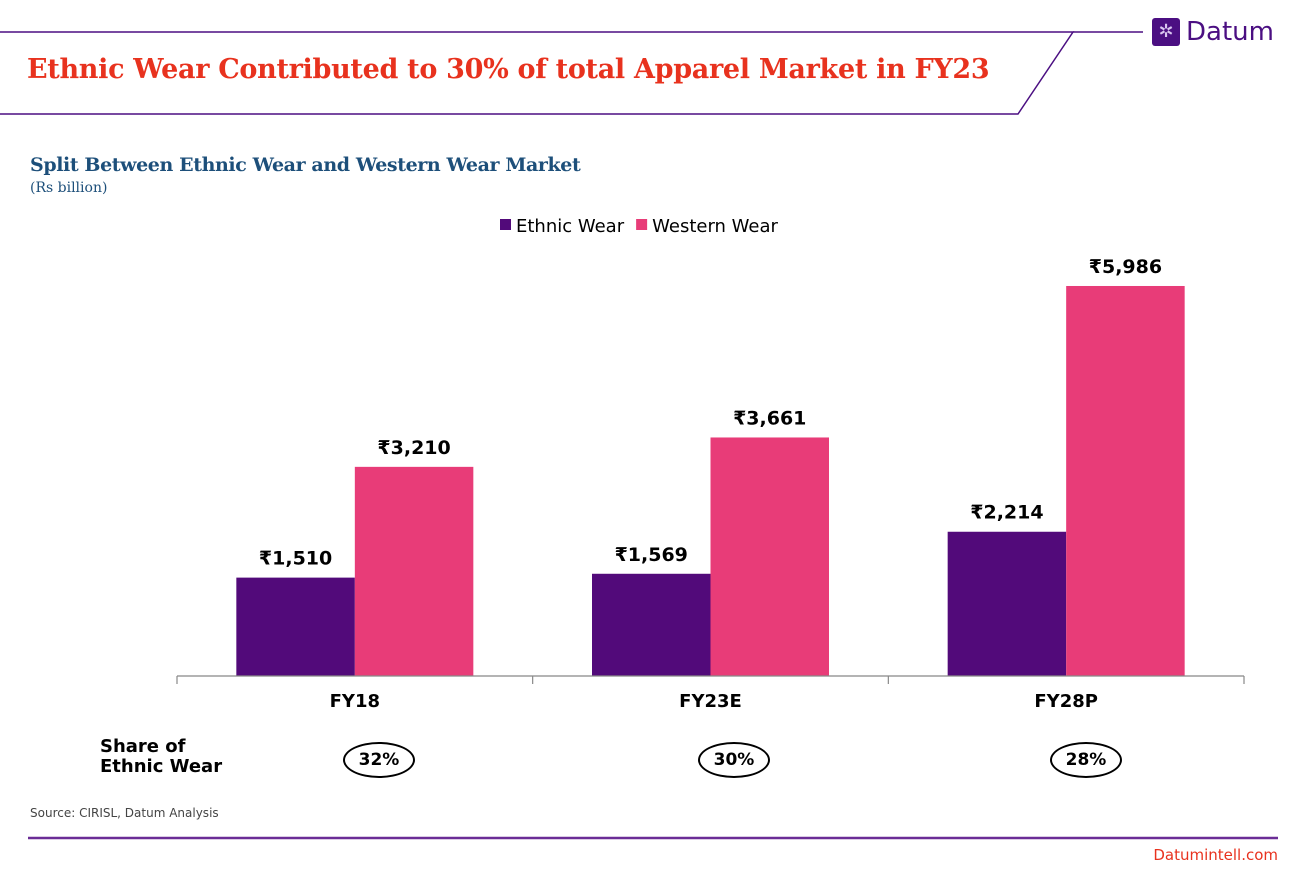  I want to click on brand-name: Datum, so click(1230, 32).